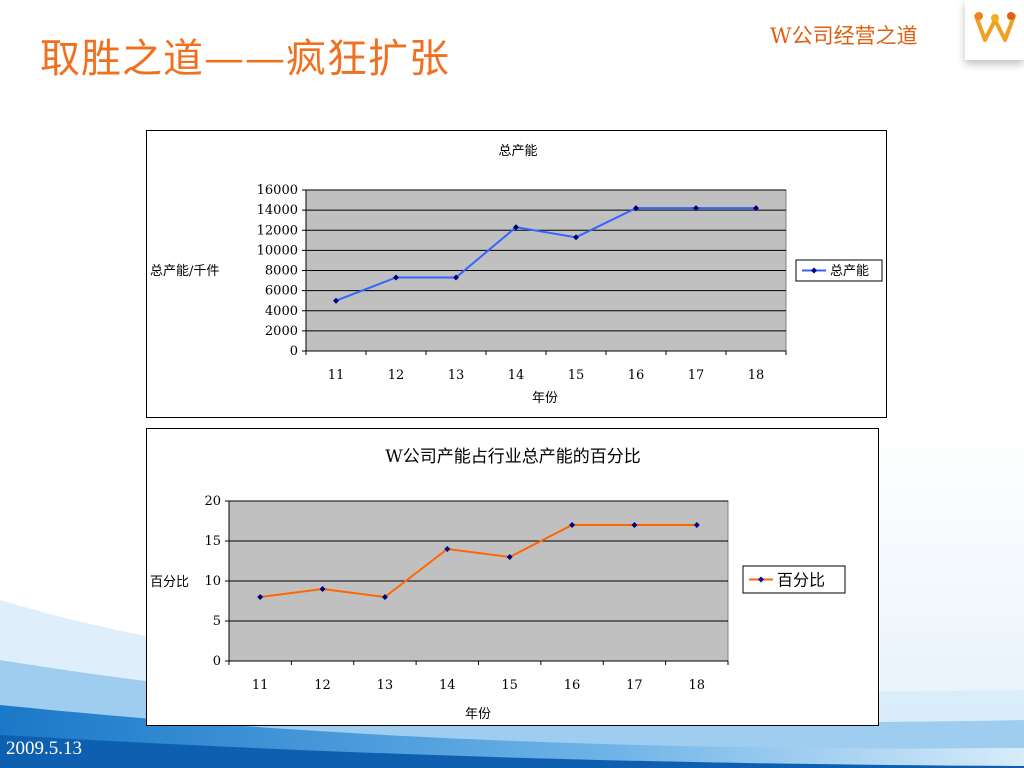  What do you see at coordinates (277, 230) in the screenshot?
I see `y-tick-label: 12000` at bounding box center [277, 230].